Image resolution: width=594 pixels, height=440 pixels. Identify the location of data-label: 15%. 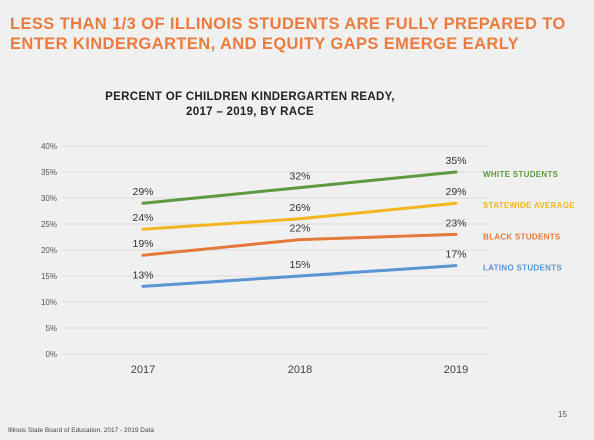
(299, 265).